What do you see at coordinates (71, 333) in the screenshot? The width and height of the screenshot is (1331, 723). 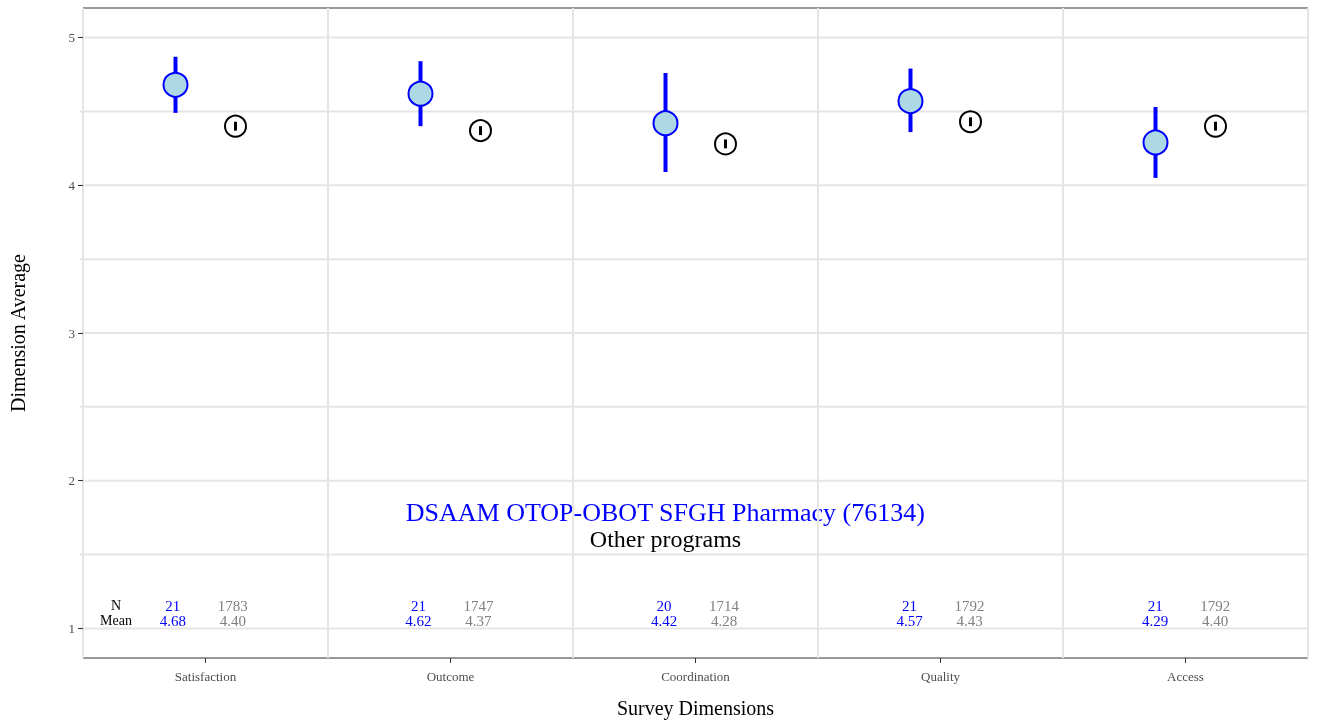 I see `y-tick-label: 3` at bounding box center [71, 333].